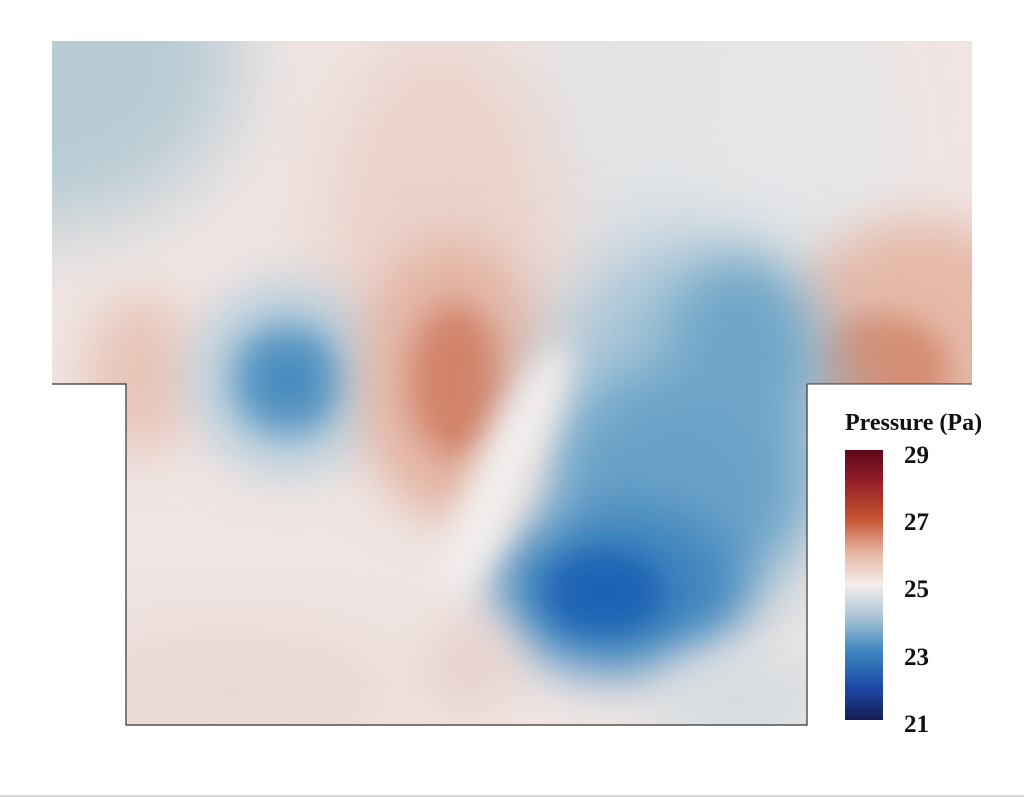  What do you see at coordinates (916, 455) in the screenshot?
I see `colorbar-tick-29: 29` at bounding box center [916, 455].